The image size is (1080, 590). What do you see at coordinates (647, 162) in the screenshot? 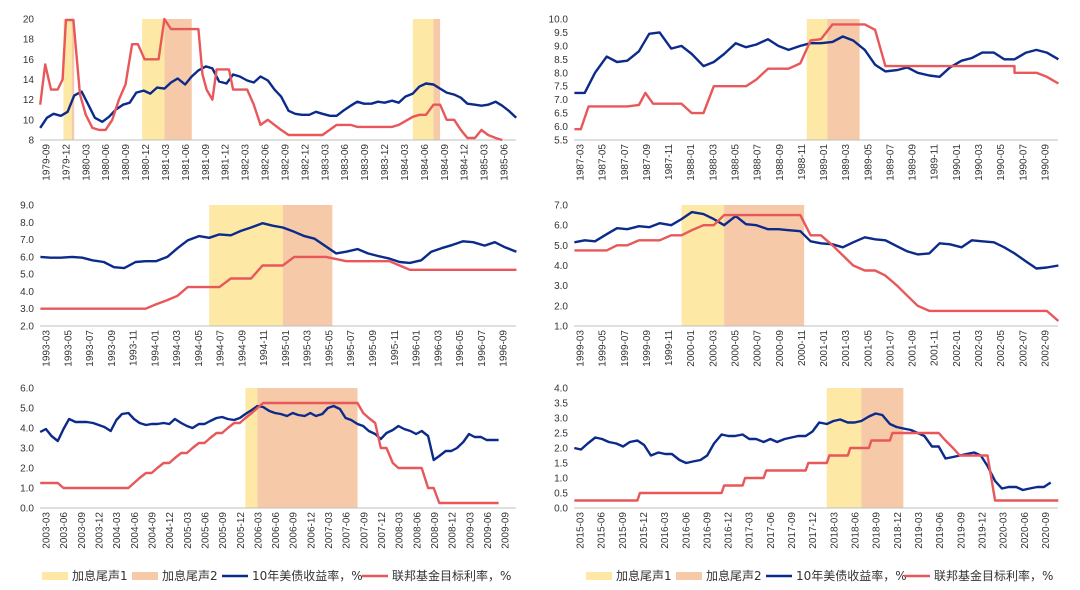
I see `x-tick-label: 1987-09` at bounding box center [647, 162].